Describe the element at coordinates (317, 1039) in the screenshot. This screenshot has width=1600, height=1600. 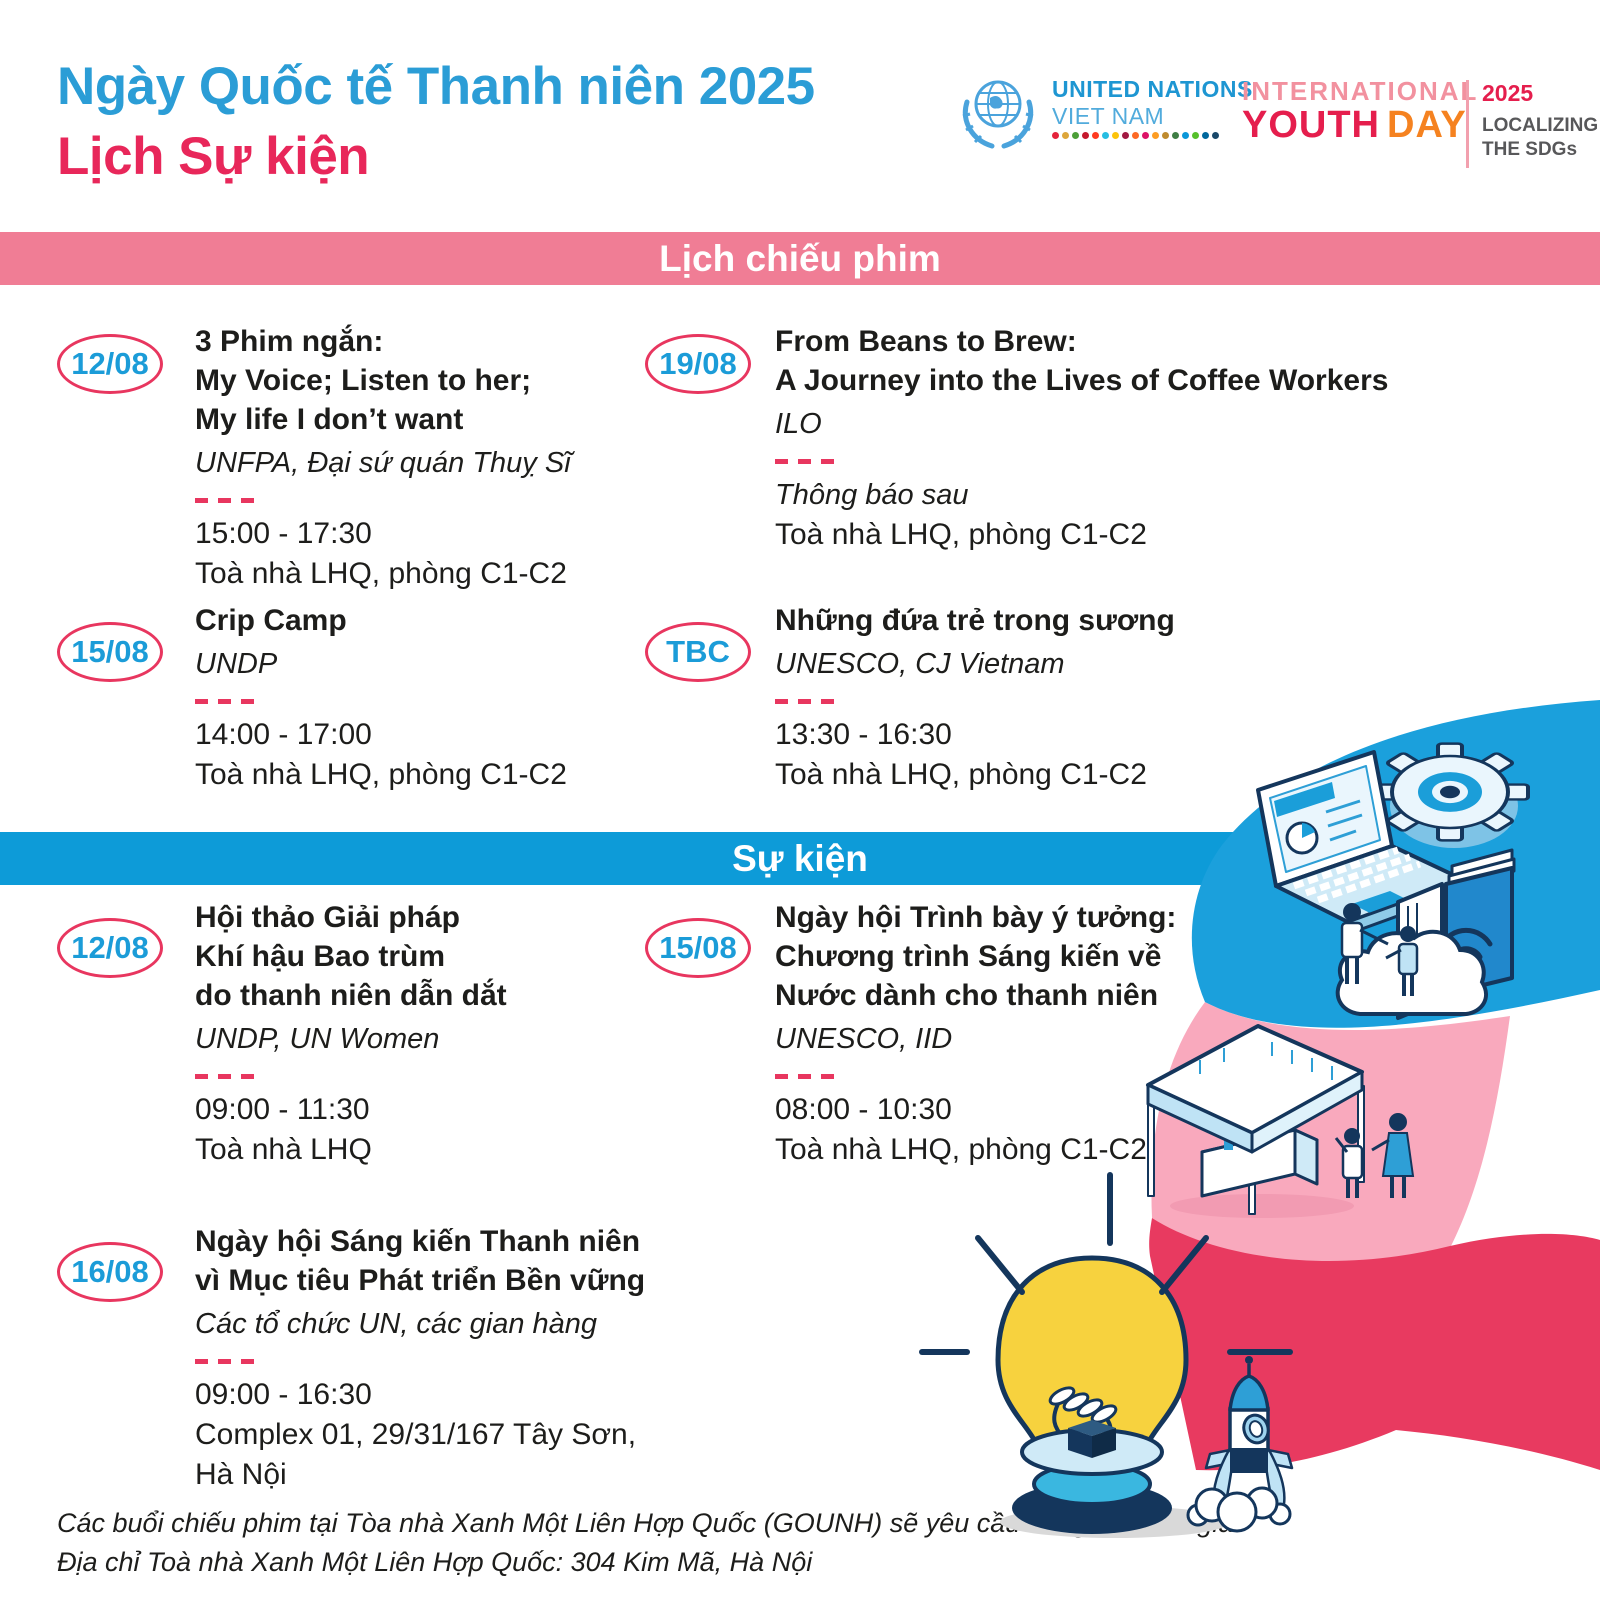
I see `event-organizer: UNDP, UN Women` at that location.